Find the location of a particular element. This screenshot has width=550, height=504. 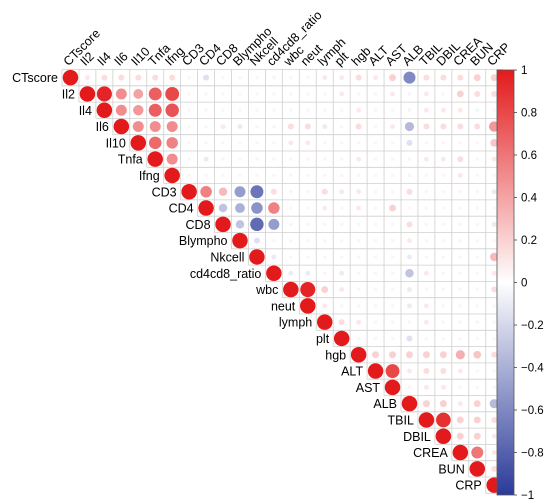

corr-circle-neut-CREA is located at coordinates (460, 306).